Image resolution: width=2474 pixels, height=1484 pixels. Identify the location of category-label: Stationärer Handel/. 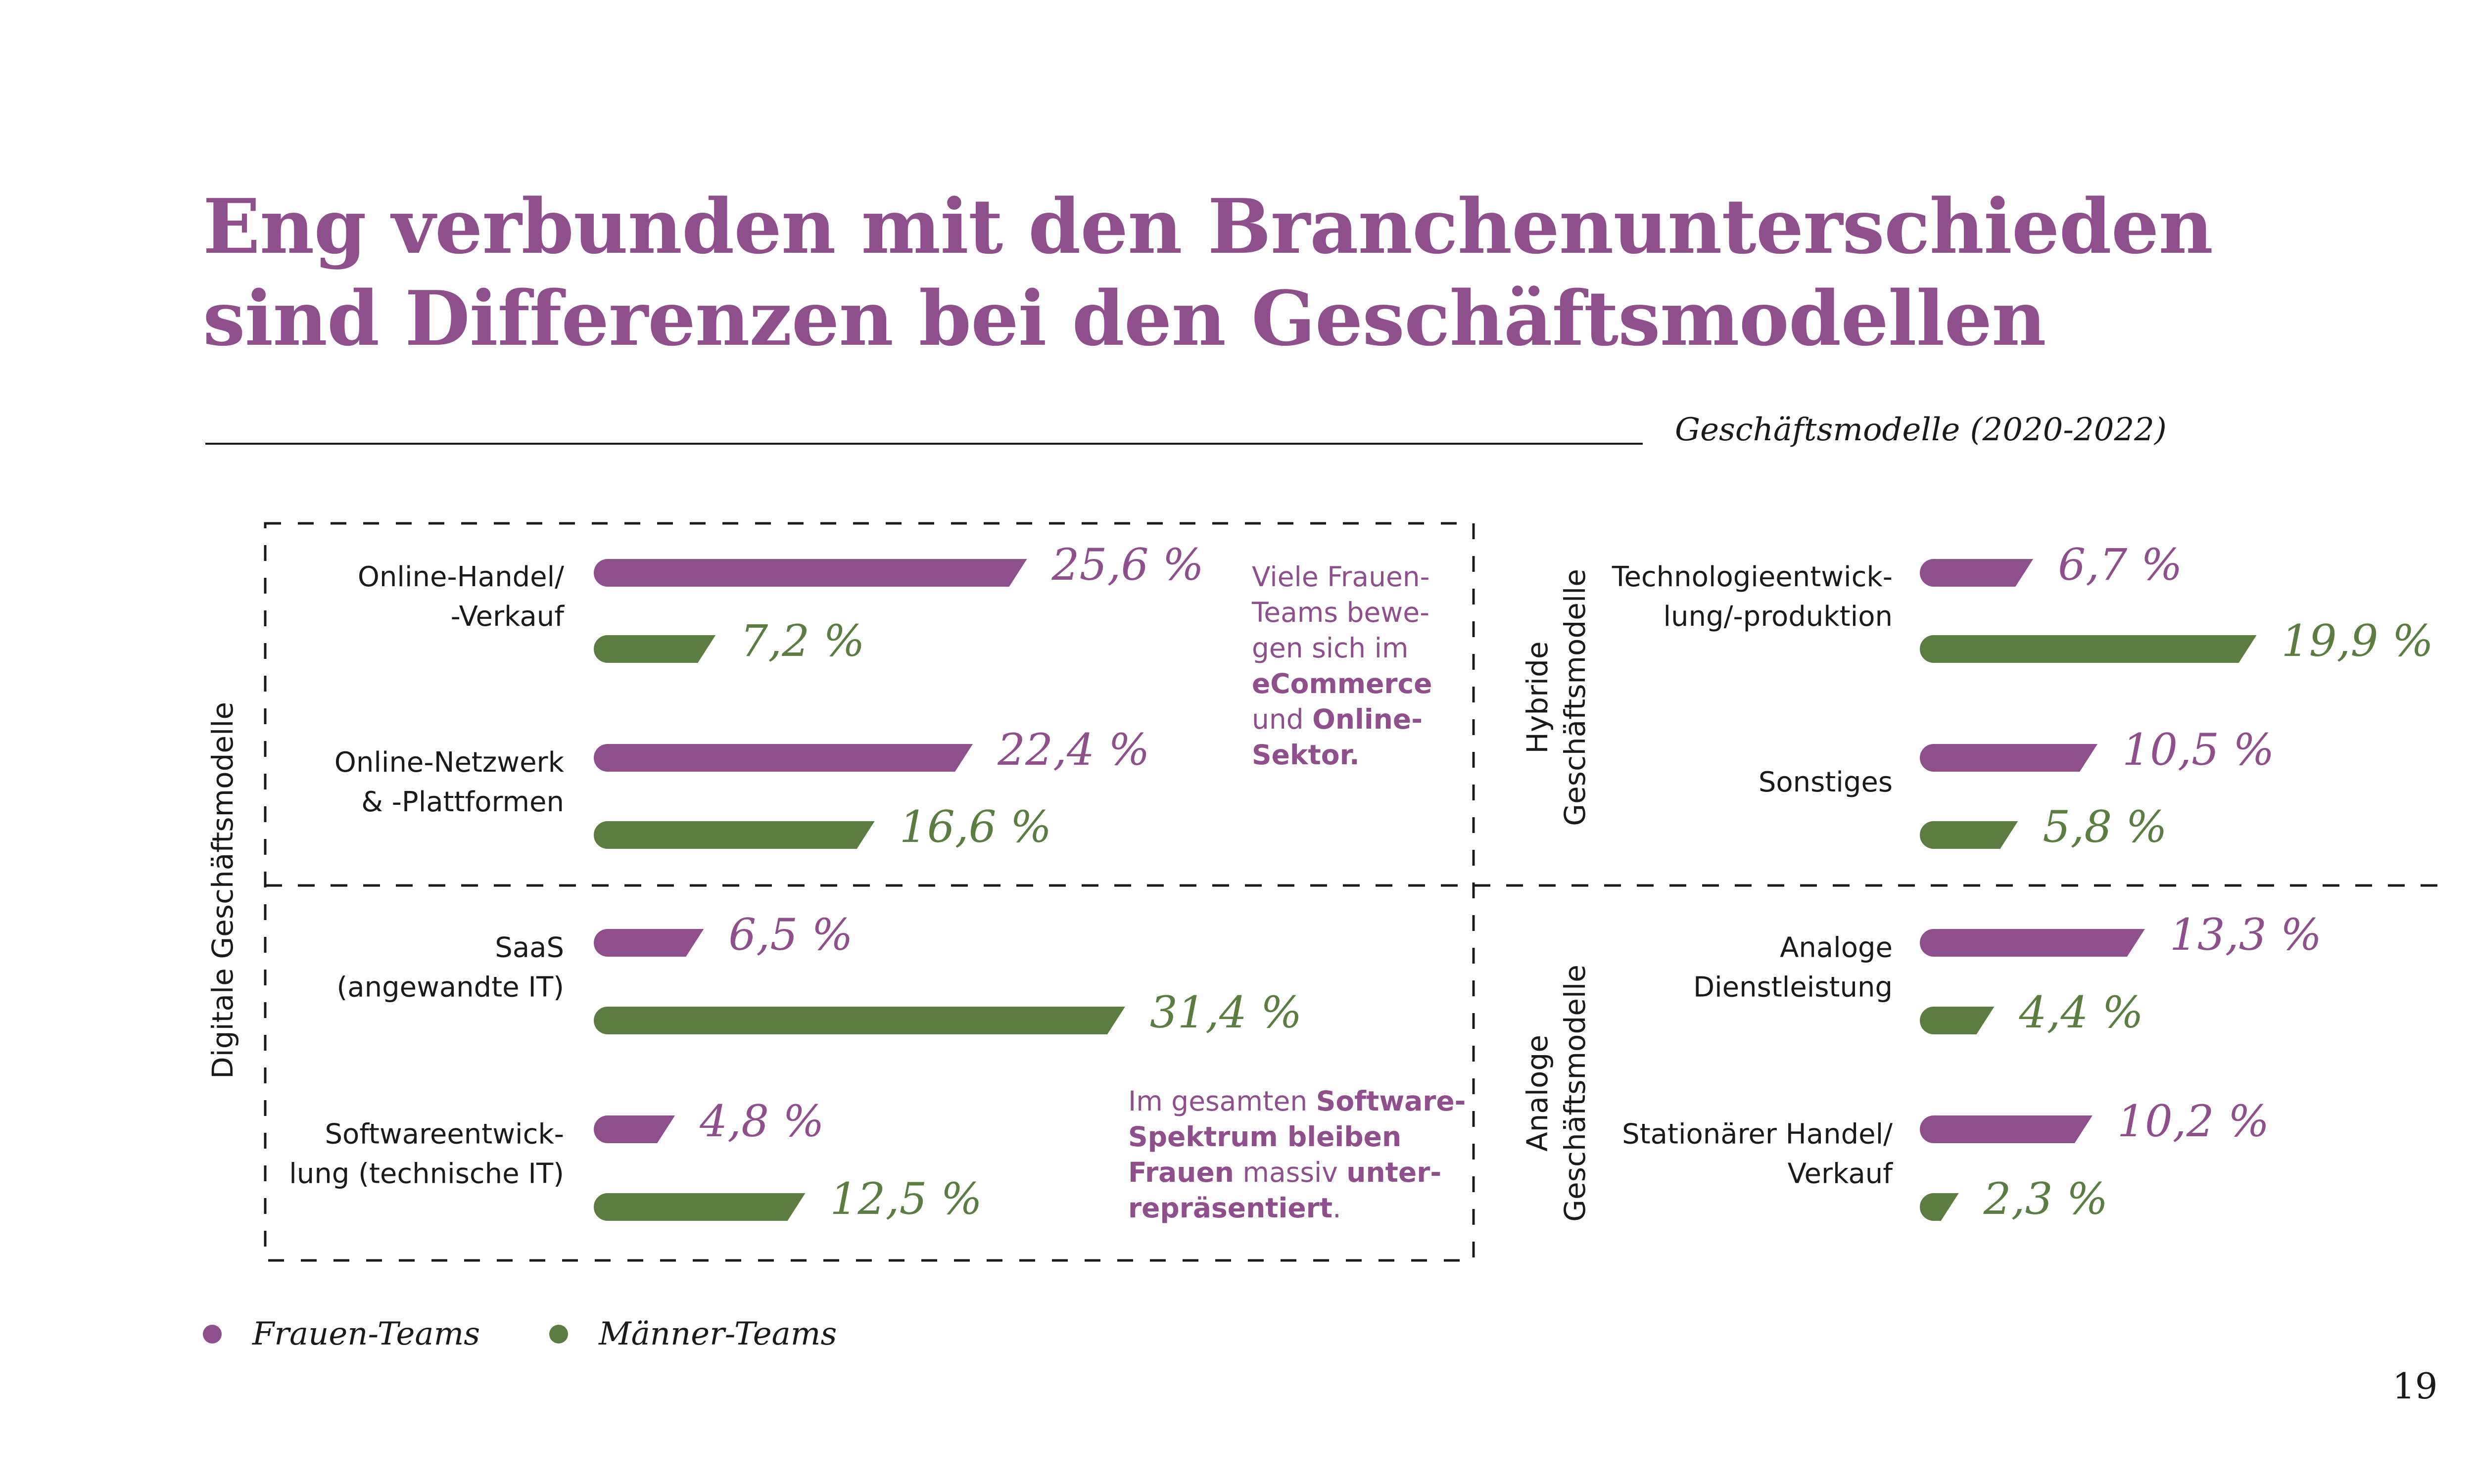
(1757, 1134).